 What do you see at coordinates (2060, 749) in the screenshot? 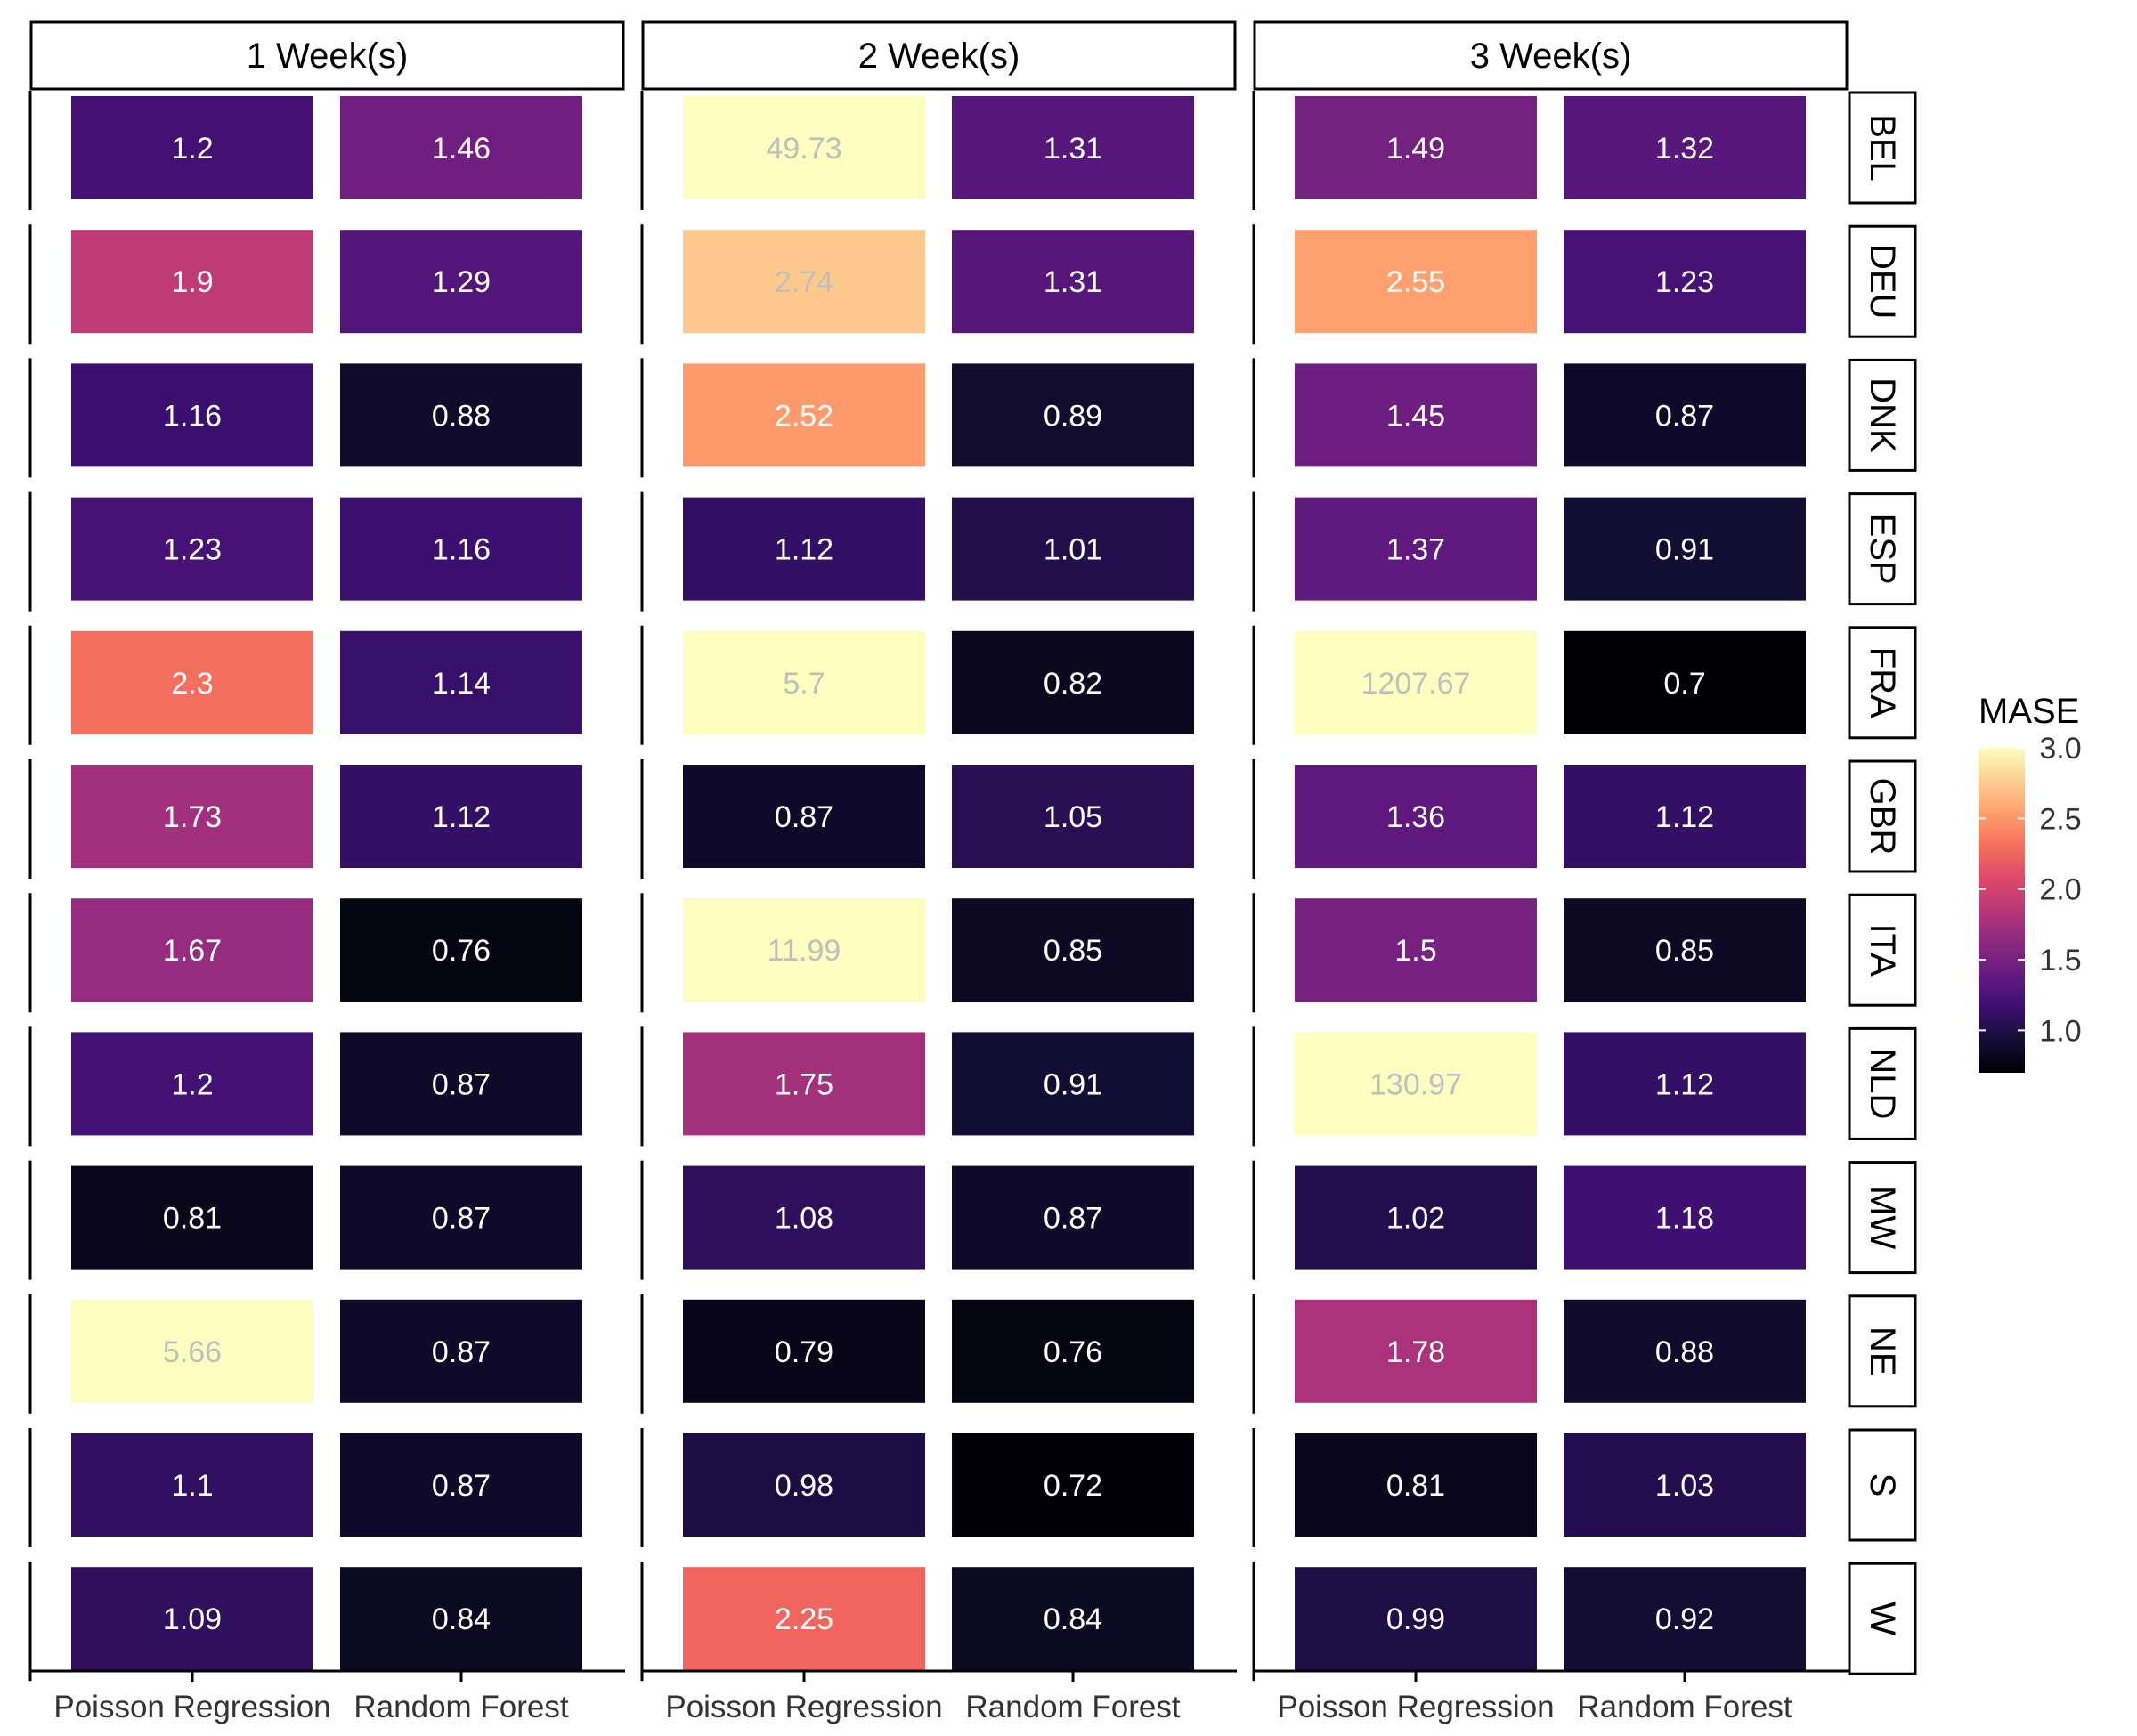
I see `legend-tick-label: 3.0` at bounding box center [2060, 749].